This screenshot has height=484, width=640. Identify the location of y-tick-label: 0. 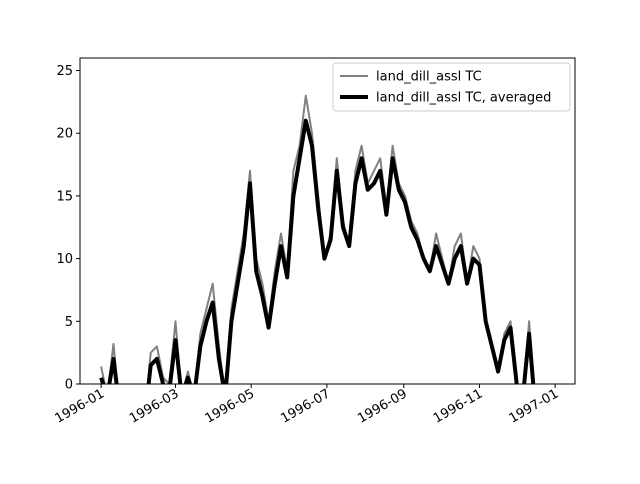
(69, 385).